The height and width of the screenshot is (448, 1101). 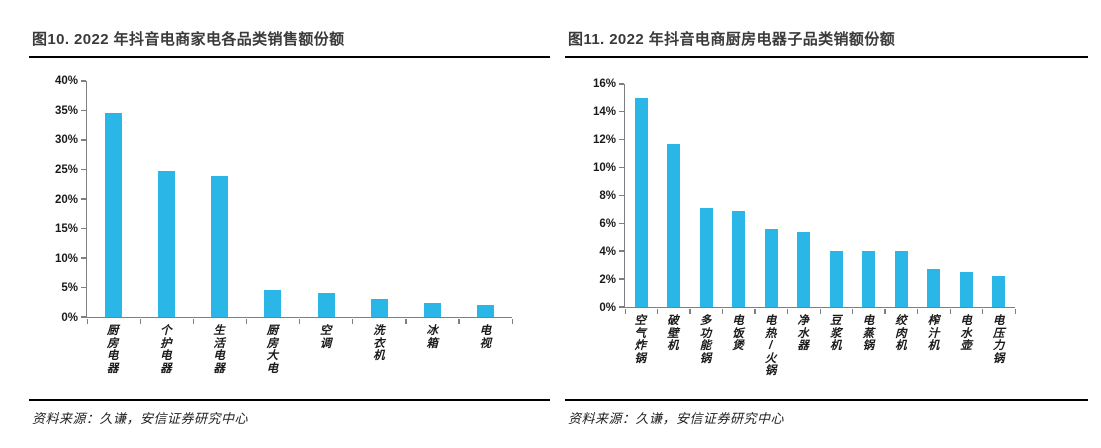 I want to click on x-category-label: 破 壁 机, so click(x=673, y=333).